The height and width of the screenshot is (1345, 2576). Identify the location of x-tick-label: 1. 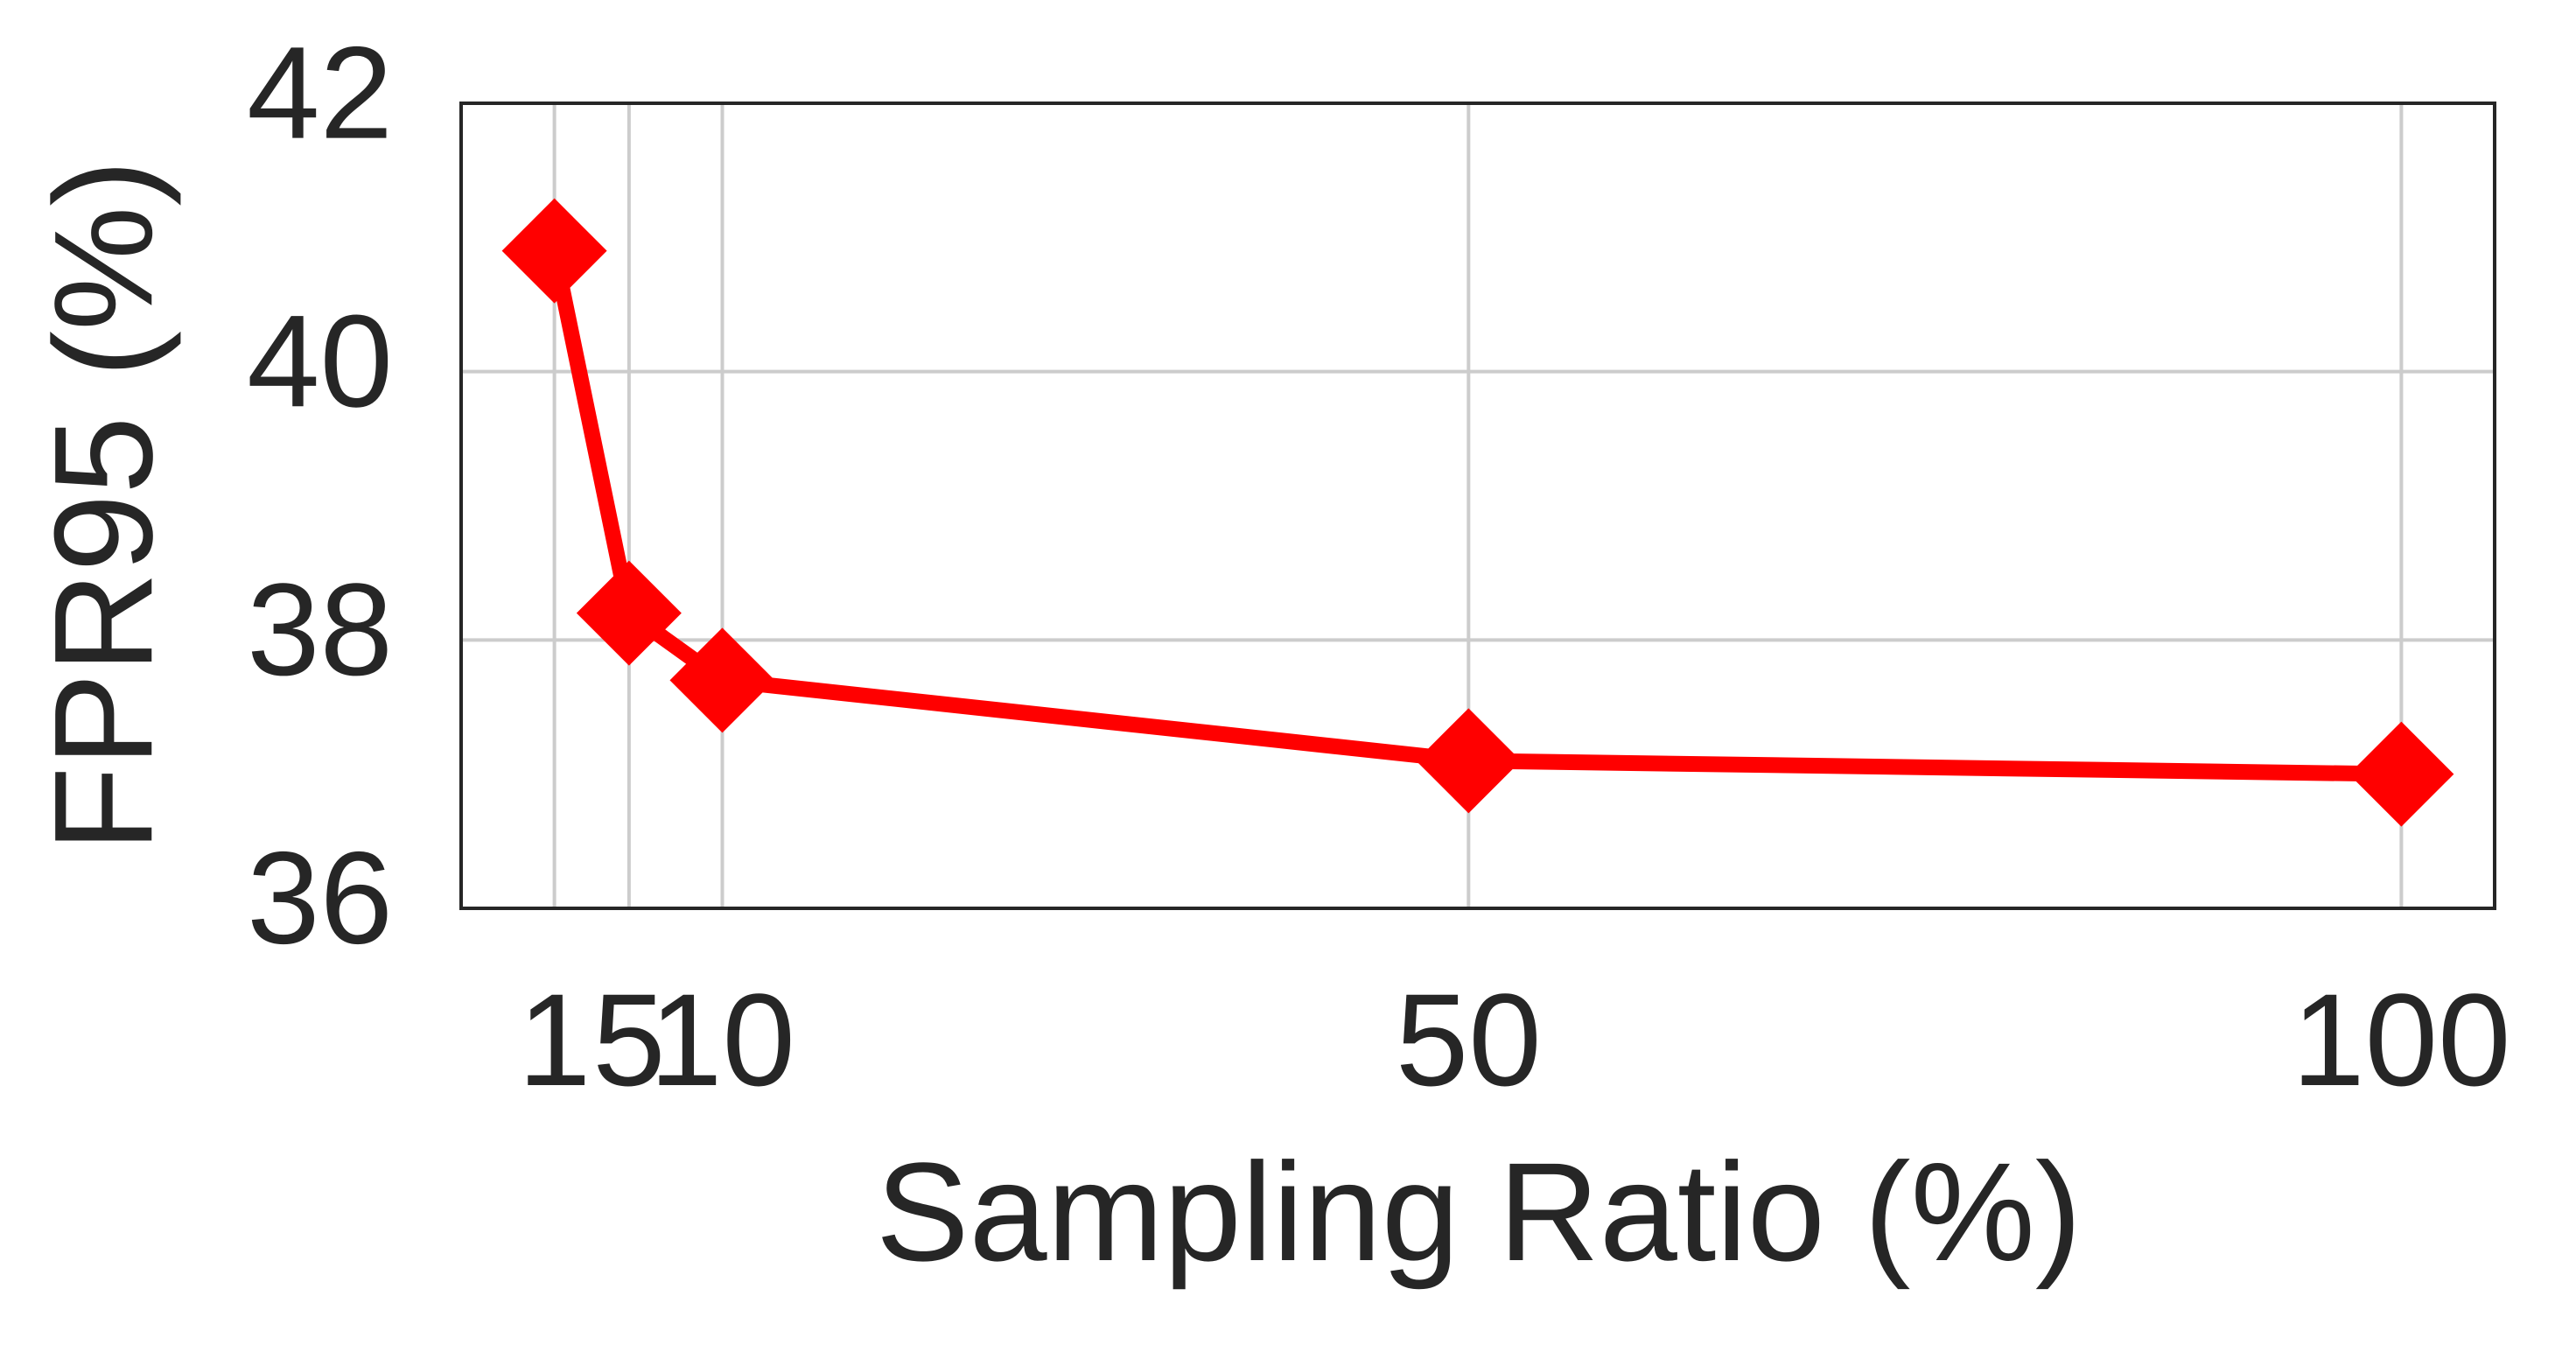
(554, 1039).